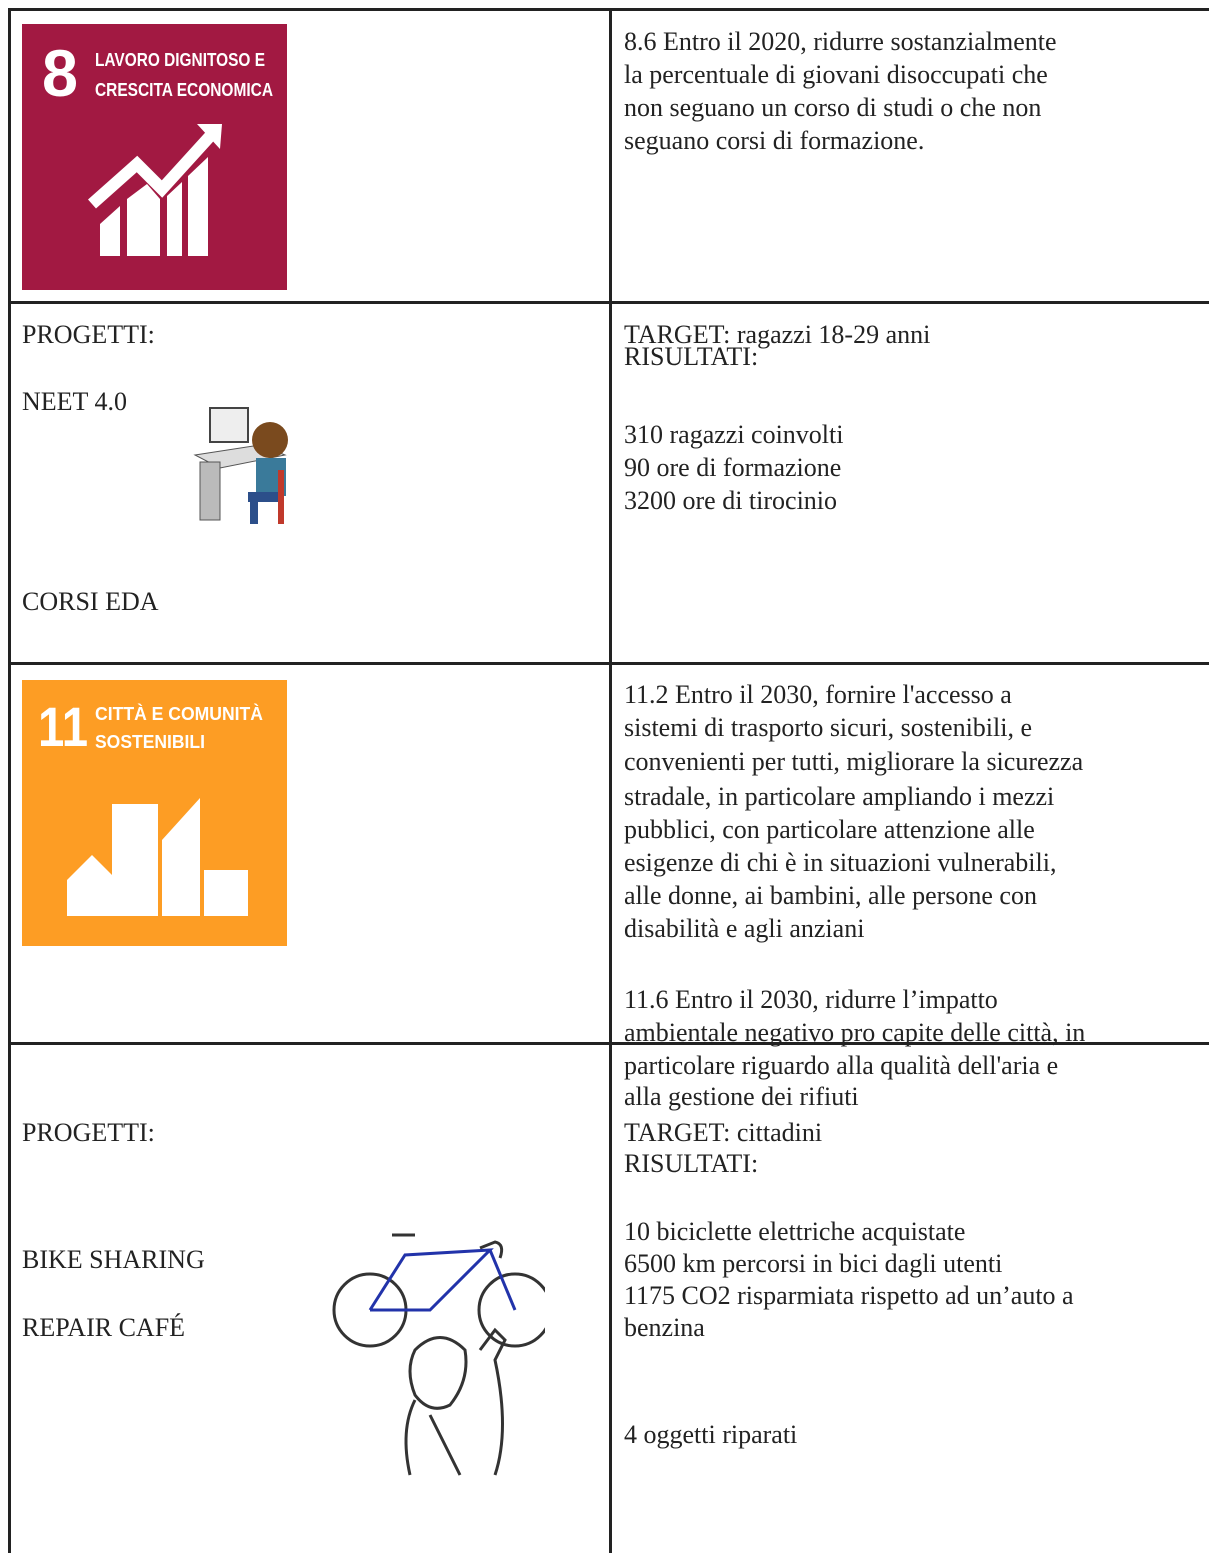 Image resolution: width=1209 pixels, height=1553 pixels. I want to click on text-line: alla gestione dei rifiuti, so click(741, 1096).